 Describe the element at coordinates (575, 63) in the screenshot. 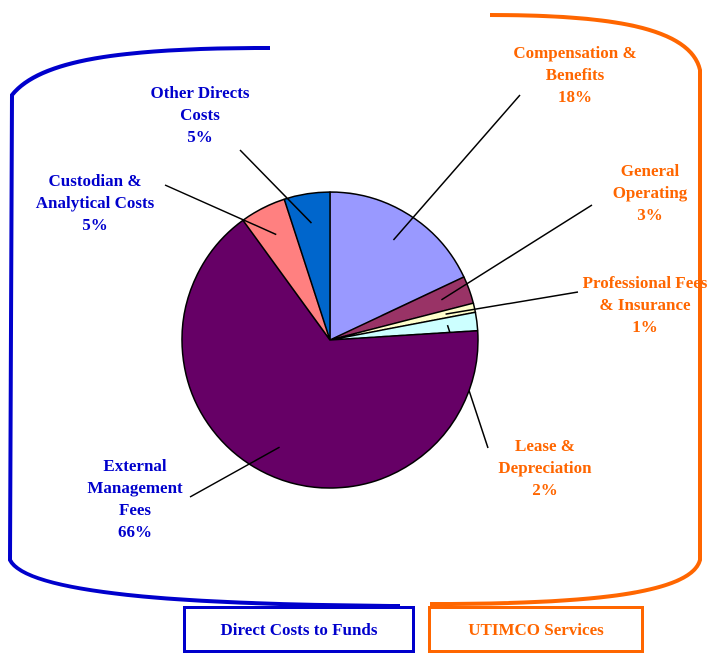

I see `slice-name: Compensation & Benefits` at that location.